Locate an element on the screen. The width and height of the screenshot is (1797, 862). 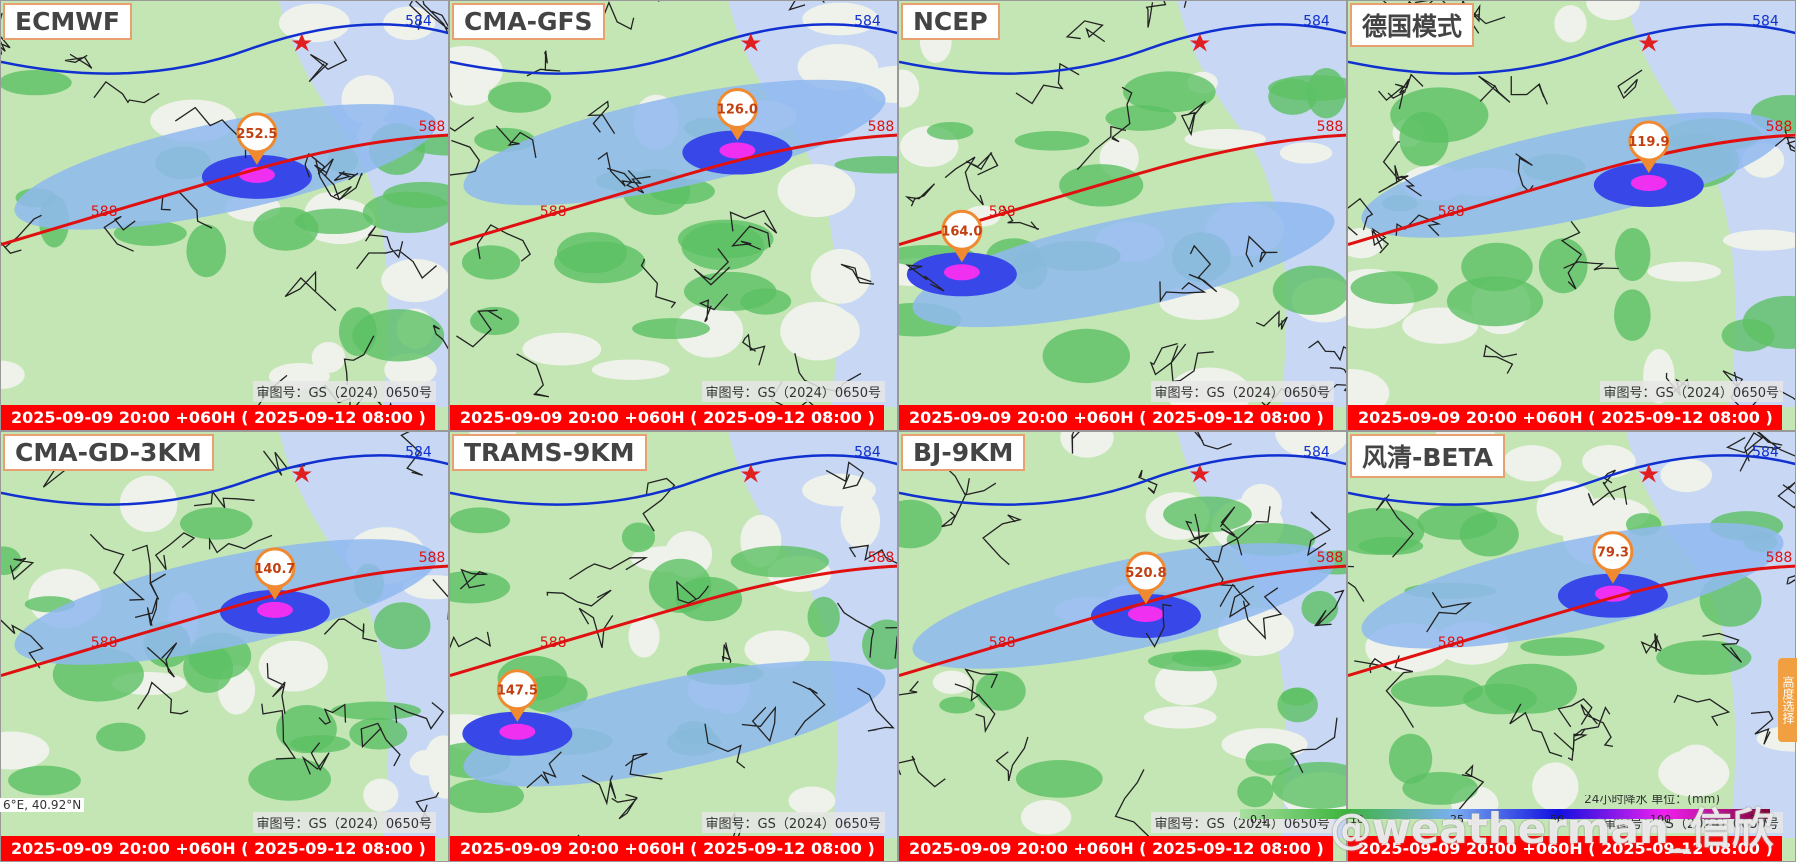
max-value: 79.3 is located at coordinates (1613, 553).